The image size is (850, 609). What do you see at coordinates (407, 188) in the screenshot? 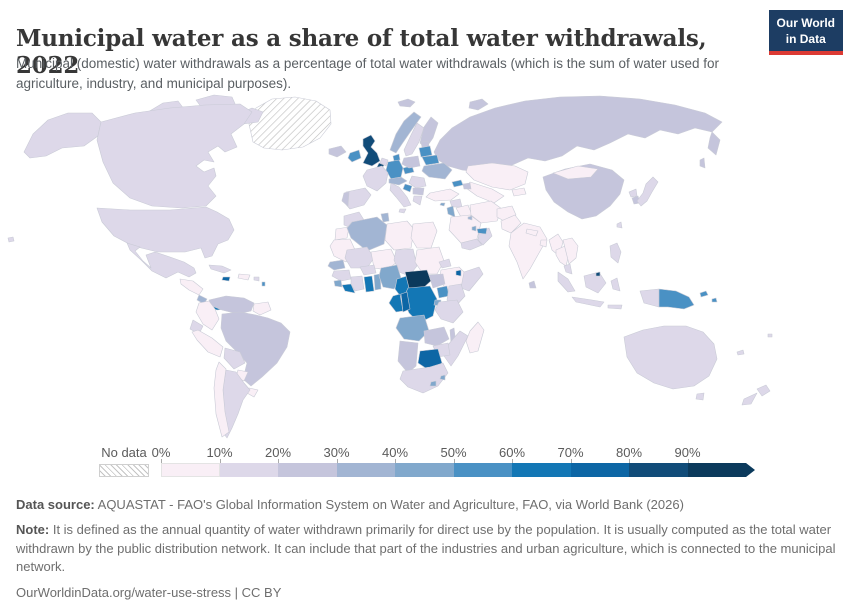
I see `region-croatia` at bounding box center [407, 188].